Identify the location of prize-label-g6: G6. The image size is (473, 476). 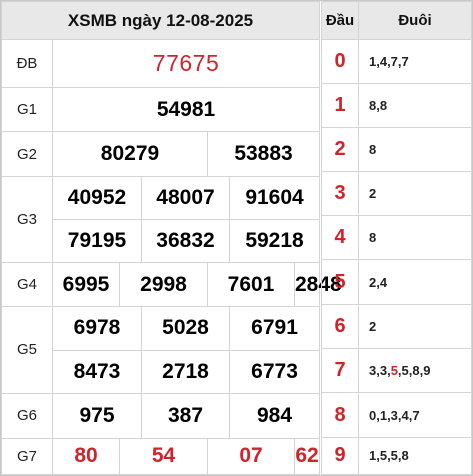
(27, 415).